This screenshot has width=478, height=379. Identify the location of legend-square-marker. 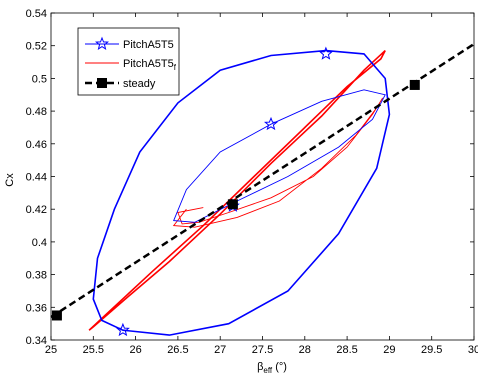
(102, 83).